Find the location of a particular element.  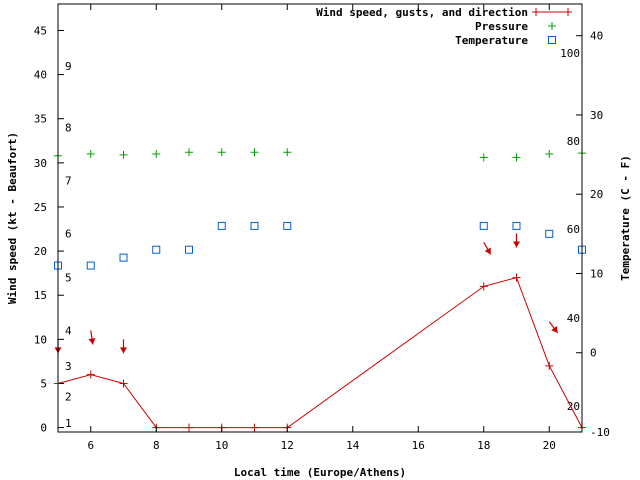

beaufort-label: 7 is located at coordinates (68, 180).